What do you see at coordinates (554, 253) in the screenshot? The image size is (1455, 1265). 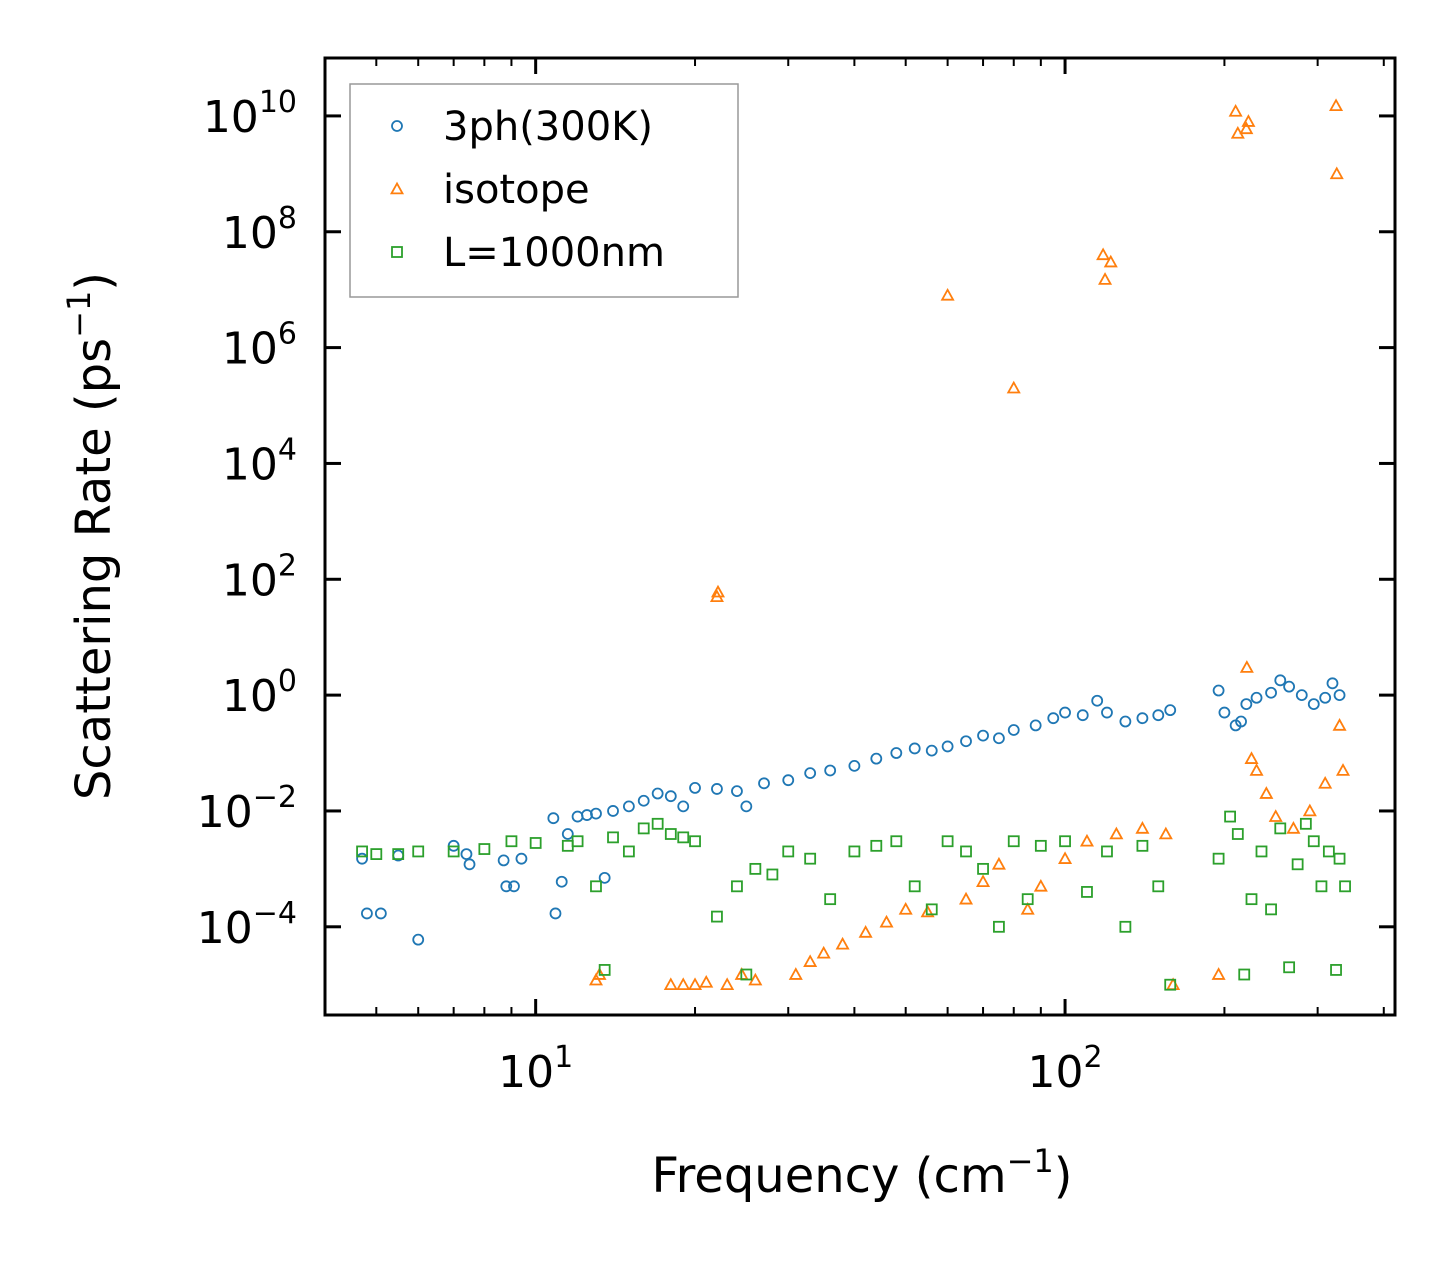 I see `legend-label: L=1000nm` at bounding box center [554, 253].